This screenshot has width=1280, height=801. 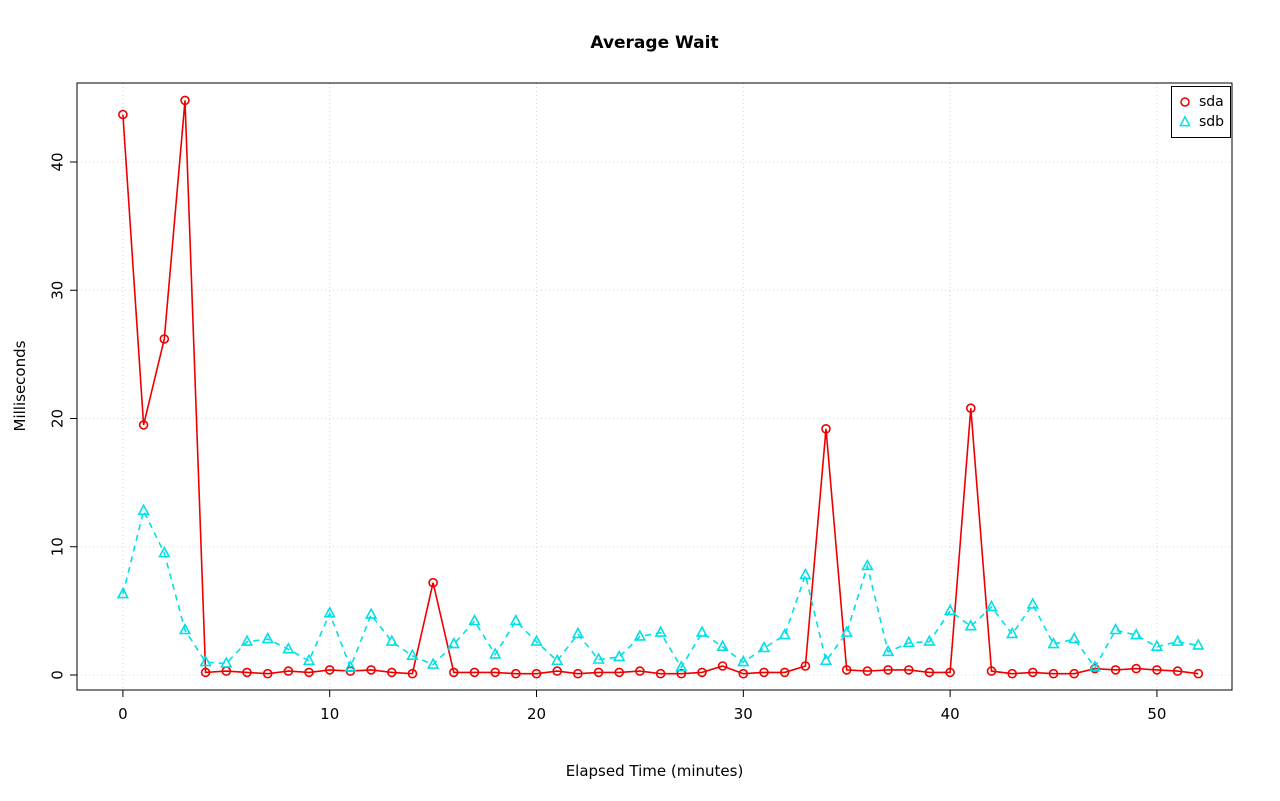 I want to click on y-axis-label: Milliseconds, so click(x=20, y=386).